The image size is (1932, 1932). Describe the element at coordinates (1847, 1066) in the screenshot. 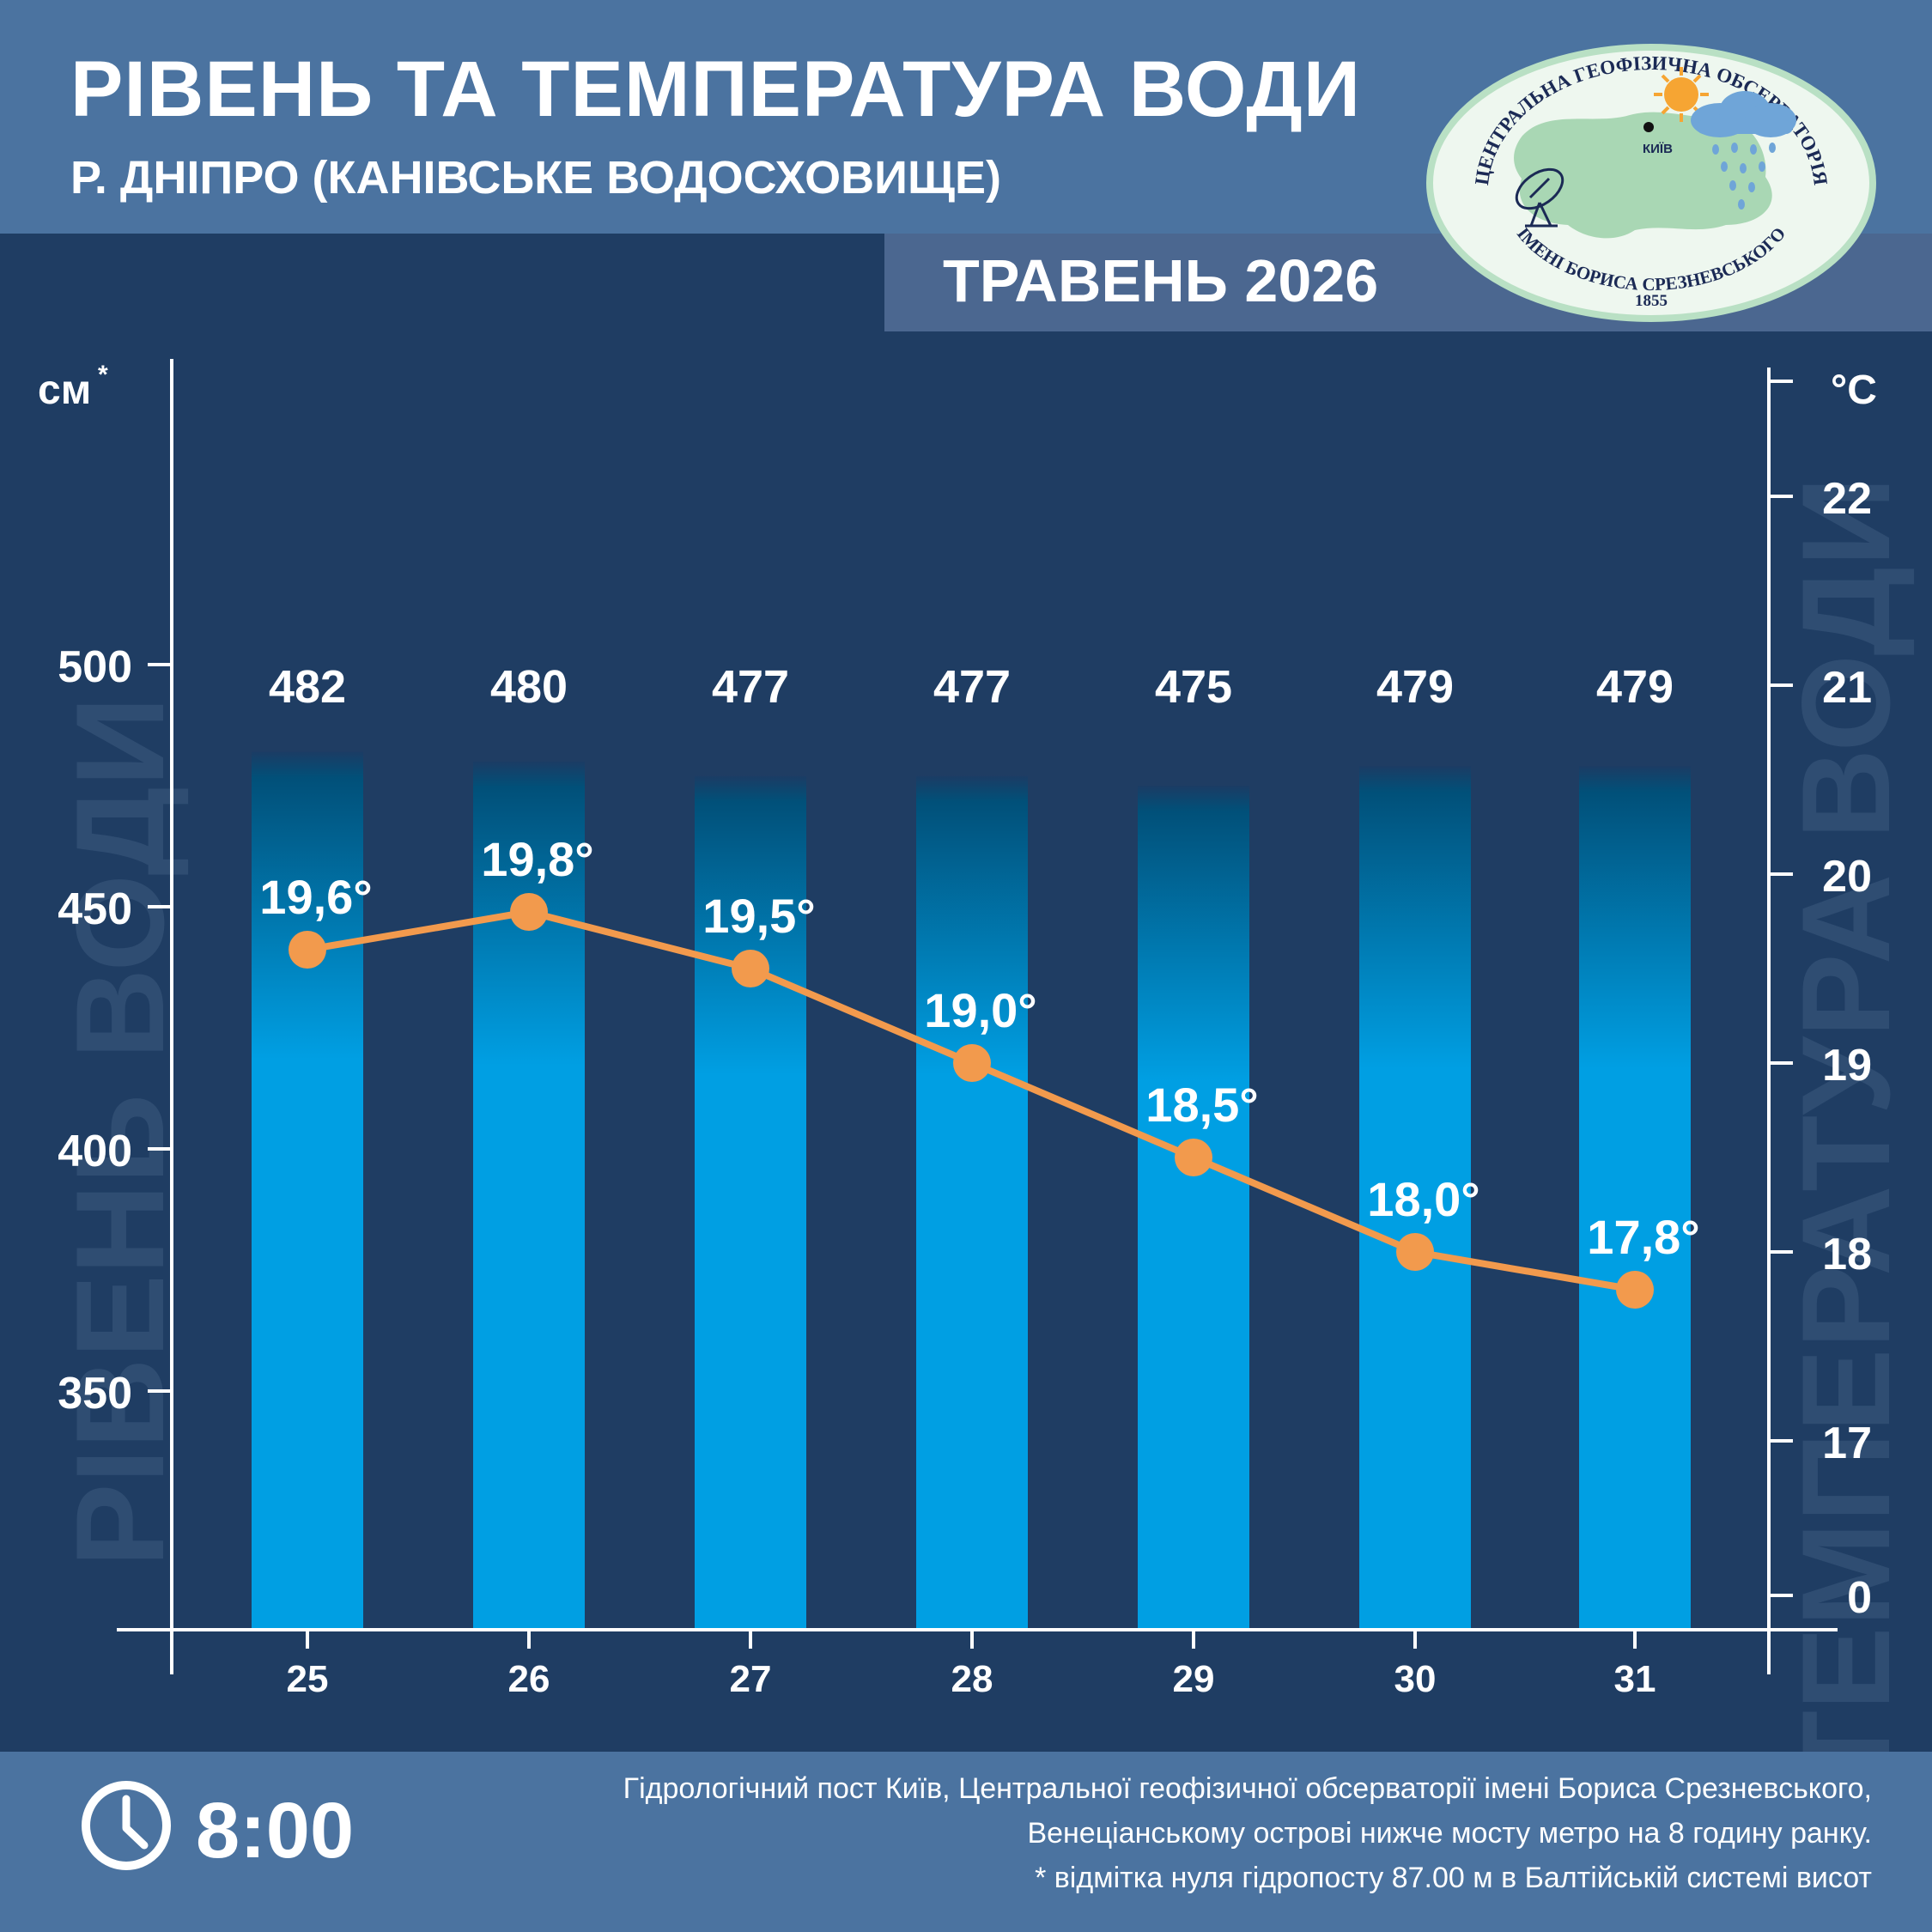

I see `right-tick-label-19: 19` at that location.